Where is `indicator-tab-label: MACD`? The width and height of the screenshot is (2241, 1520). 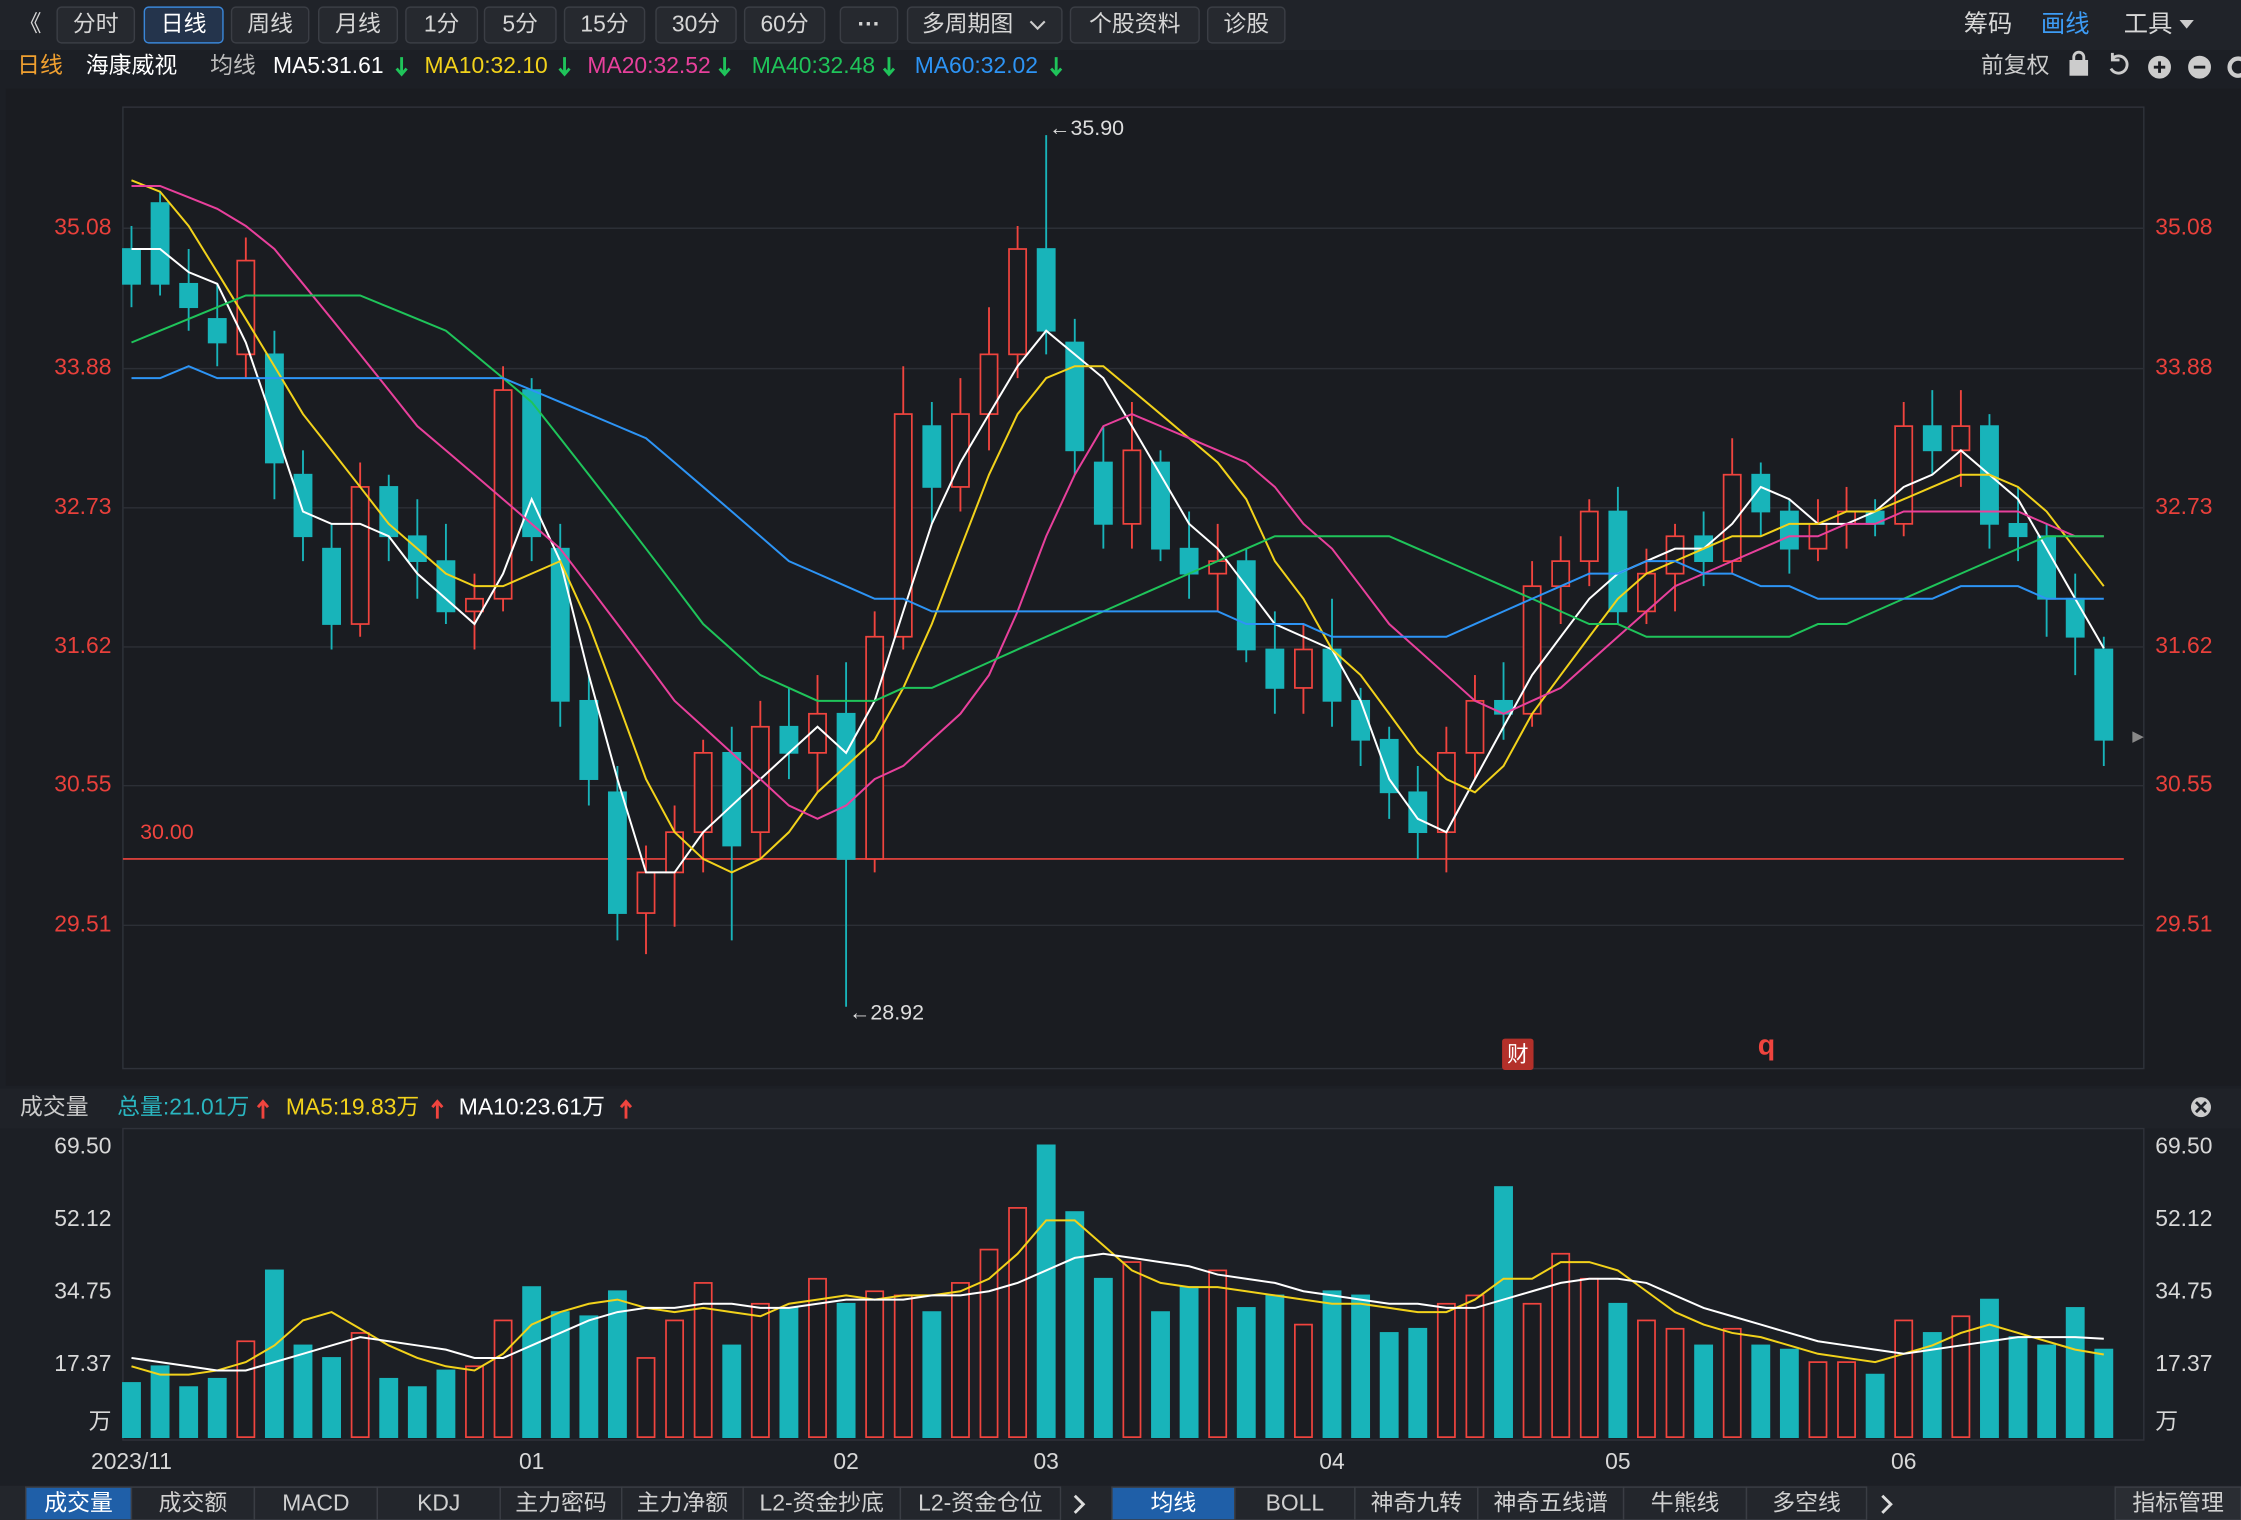
indicator-tab-label: MACD is located at coordinates (315, 1502).